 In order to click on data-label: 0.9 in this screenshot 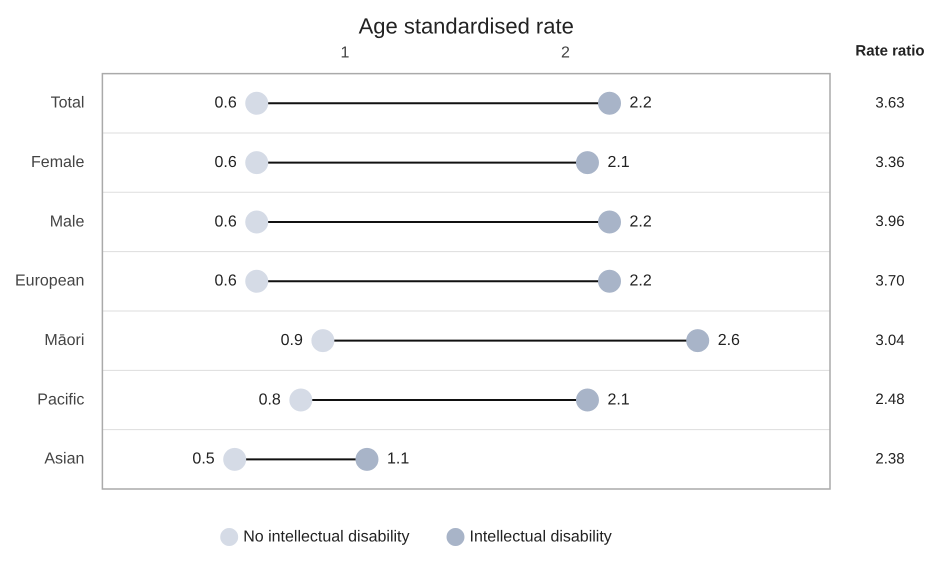, I will do `click(291, 341)`.